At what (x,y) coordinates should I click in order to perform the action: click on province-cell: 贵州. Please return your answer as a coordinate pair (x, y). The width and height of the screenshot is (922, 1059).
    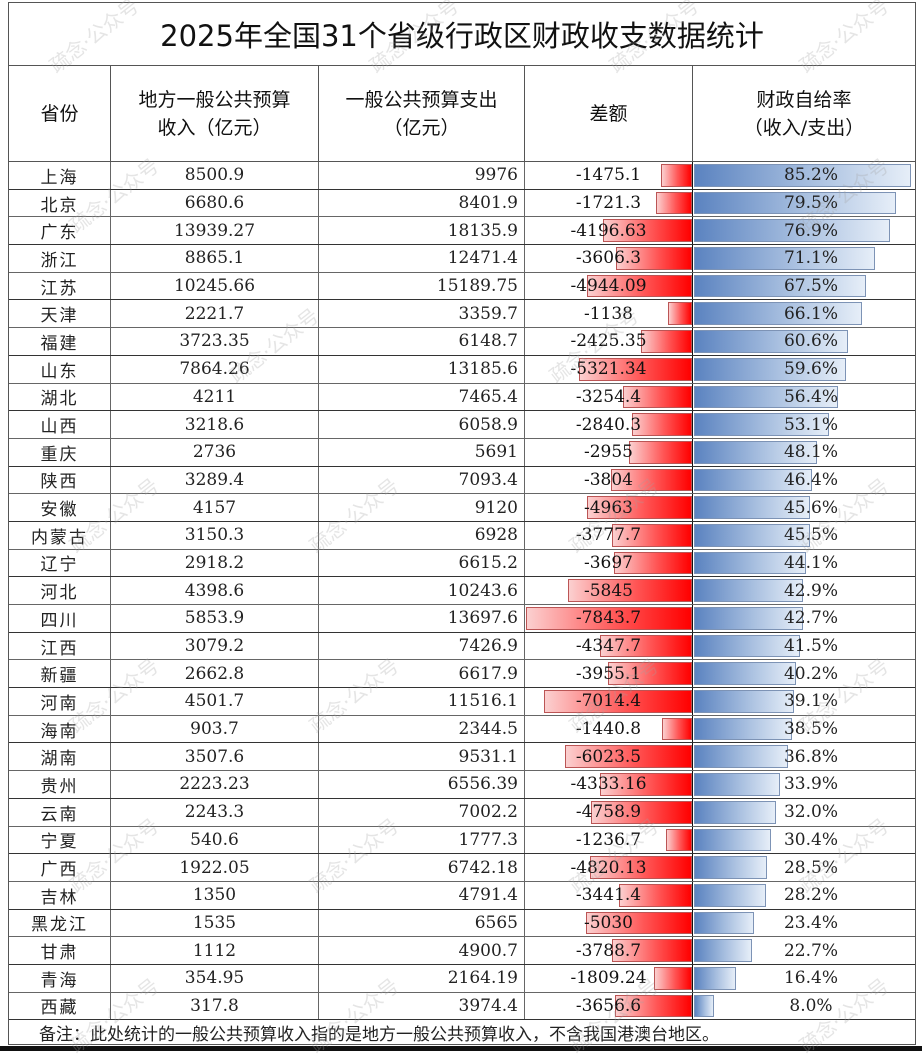
    Looking at the image, I should click on (60, 784).